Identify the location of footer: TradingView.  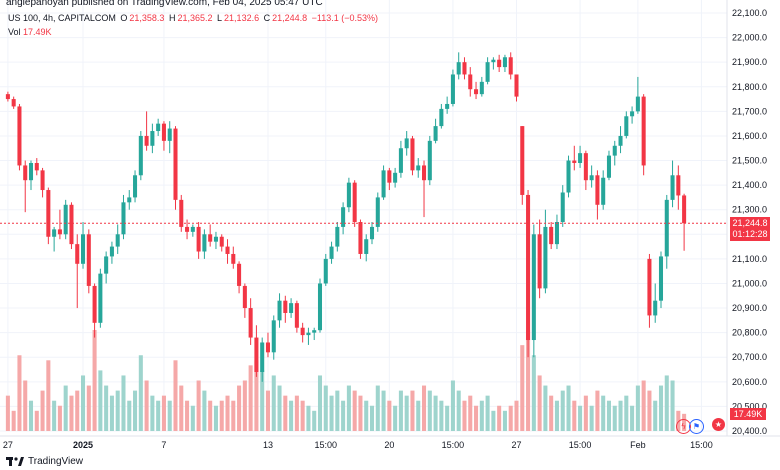
(44, 463).